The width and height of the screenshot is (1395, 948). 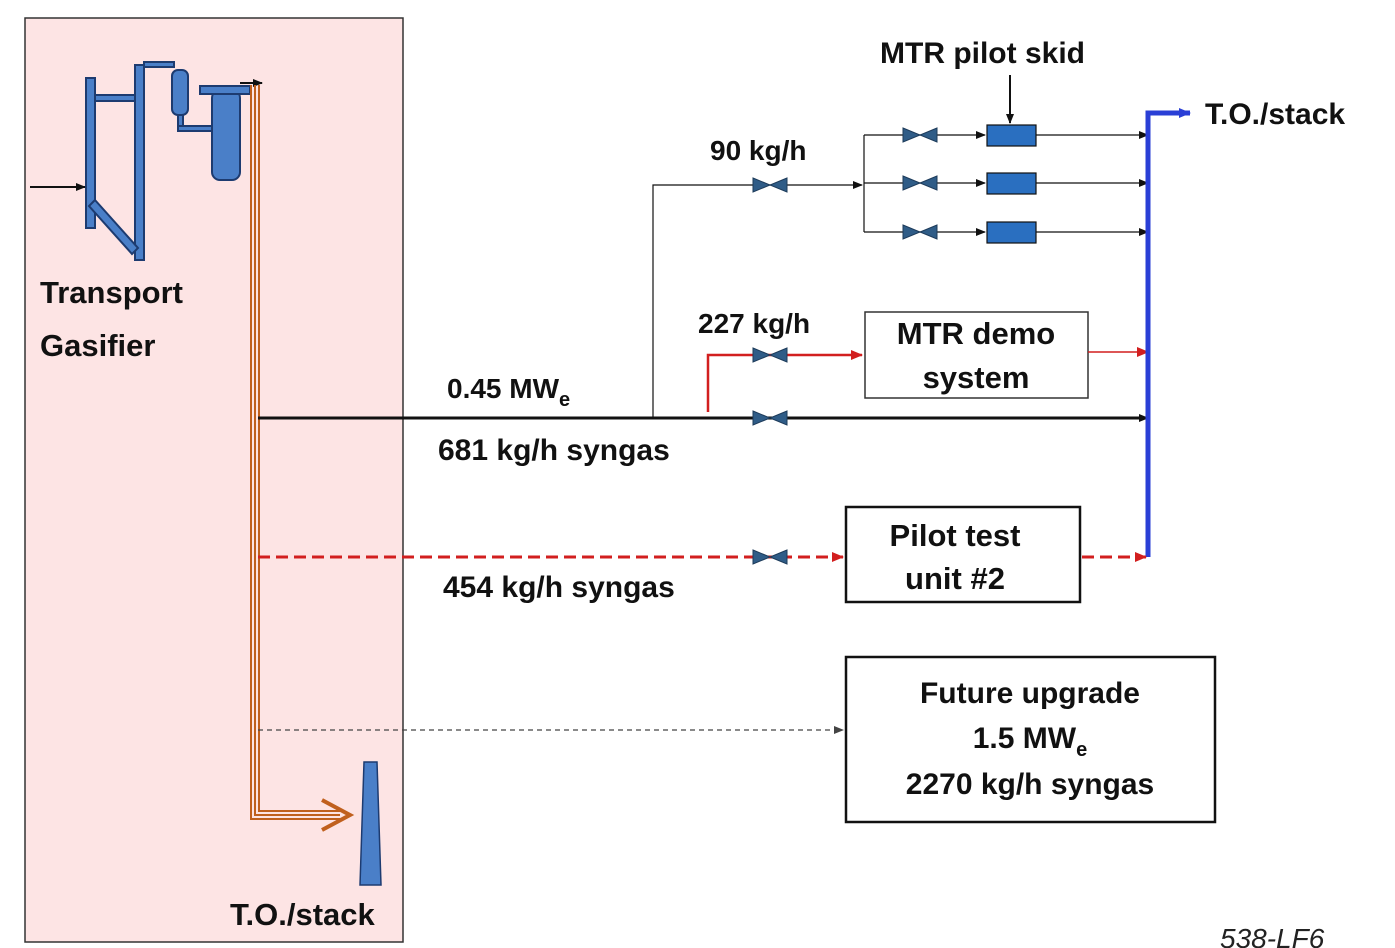 What do you see at coordinates (784, 381) in the screenshot?
I see `demo-line` at bounding box center [784, 381].